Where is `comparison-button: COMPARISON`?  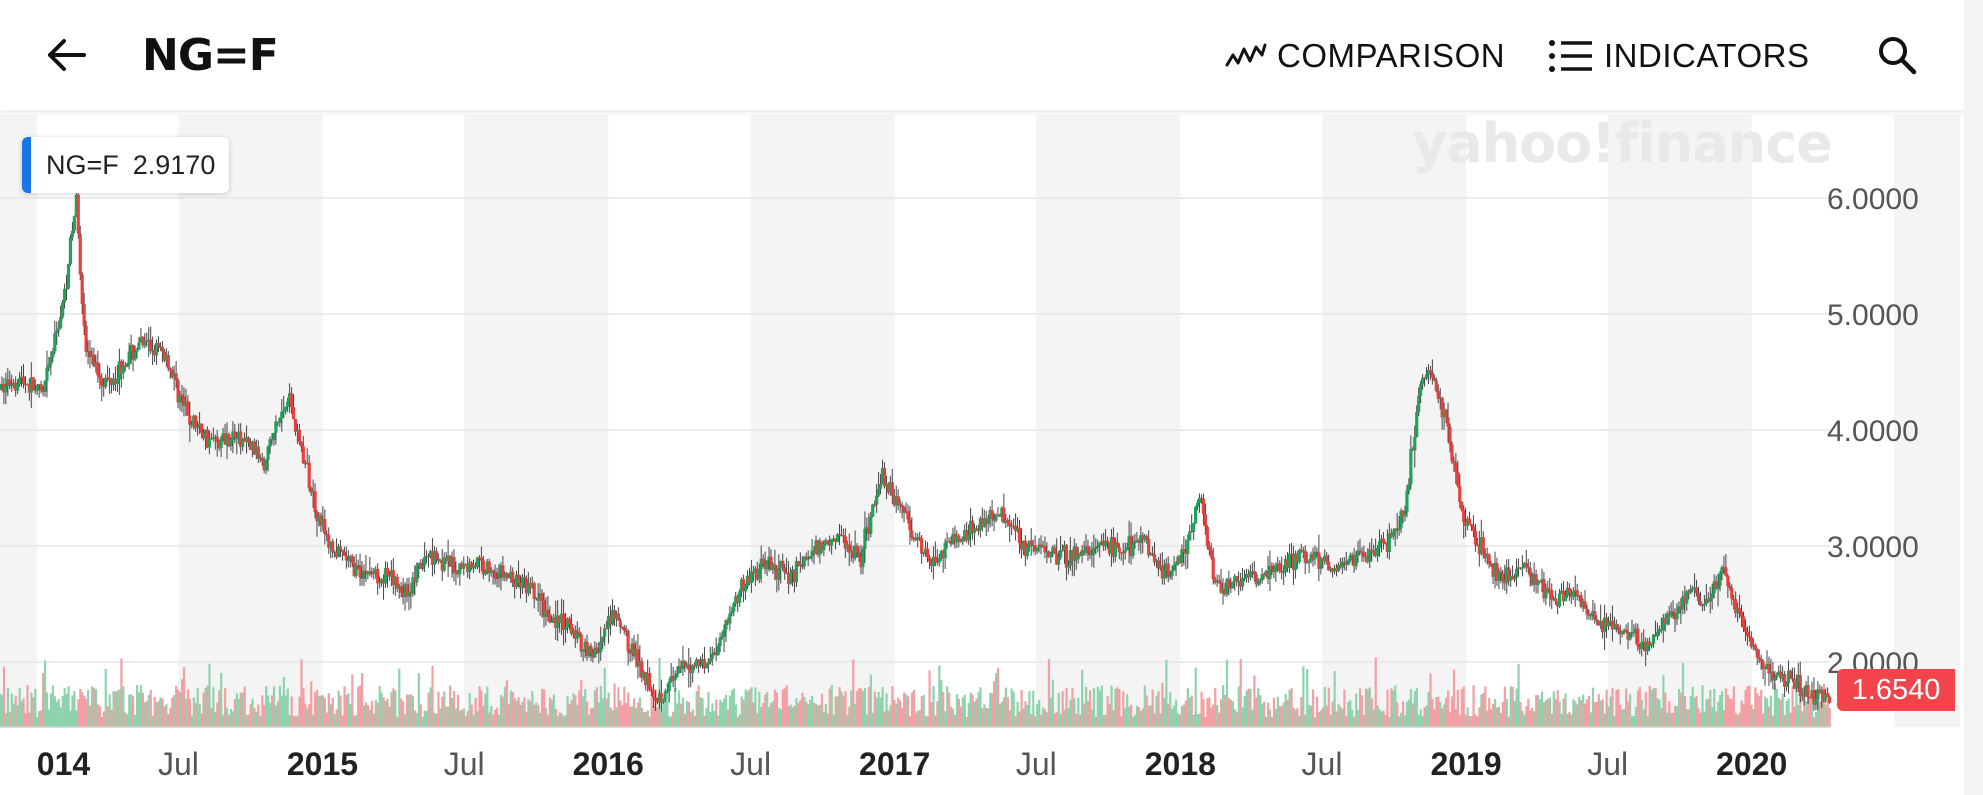
comparison-button: COMPARISON is located at coordinates (1365, 56).